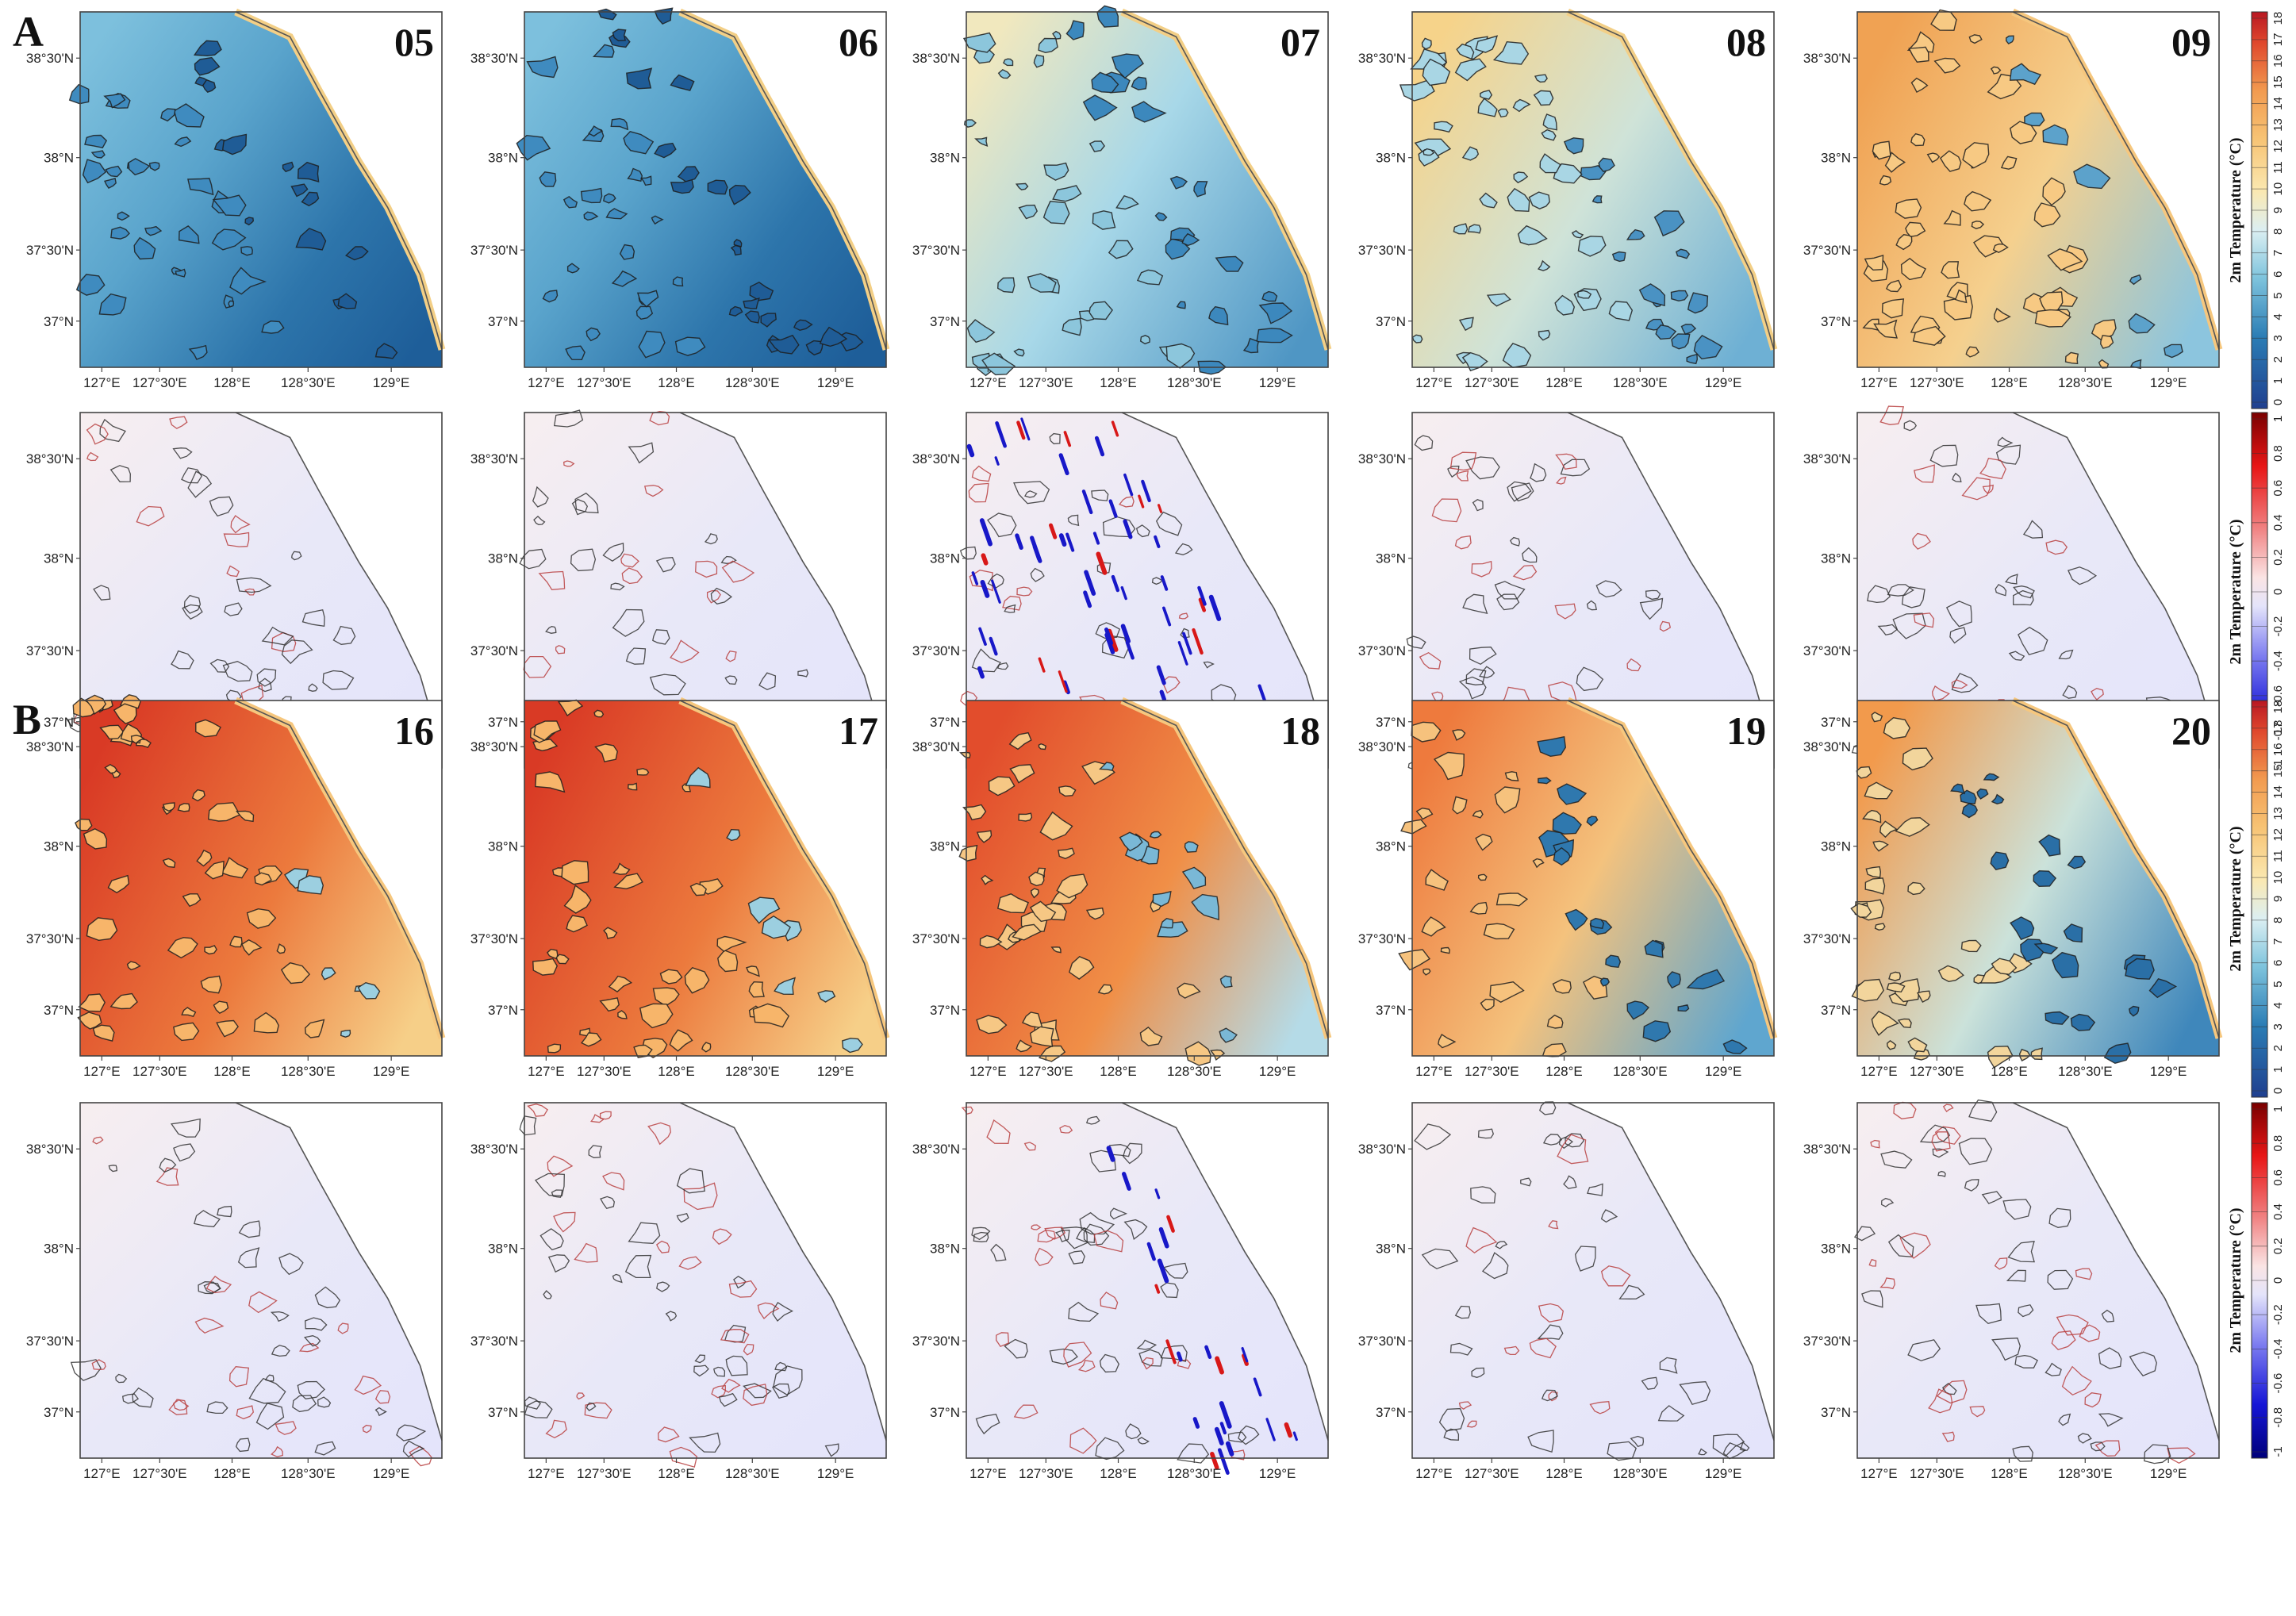  What do you see at coordinates (2278, 103) in the screenshot?
I see `colorbar-tick-label: 14` at bounding box center [2278, 103].